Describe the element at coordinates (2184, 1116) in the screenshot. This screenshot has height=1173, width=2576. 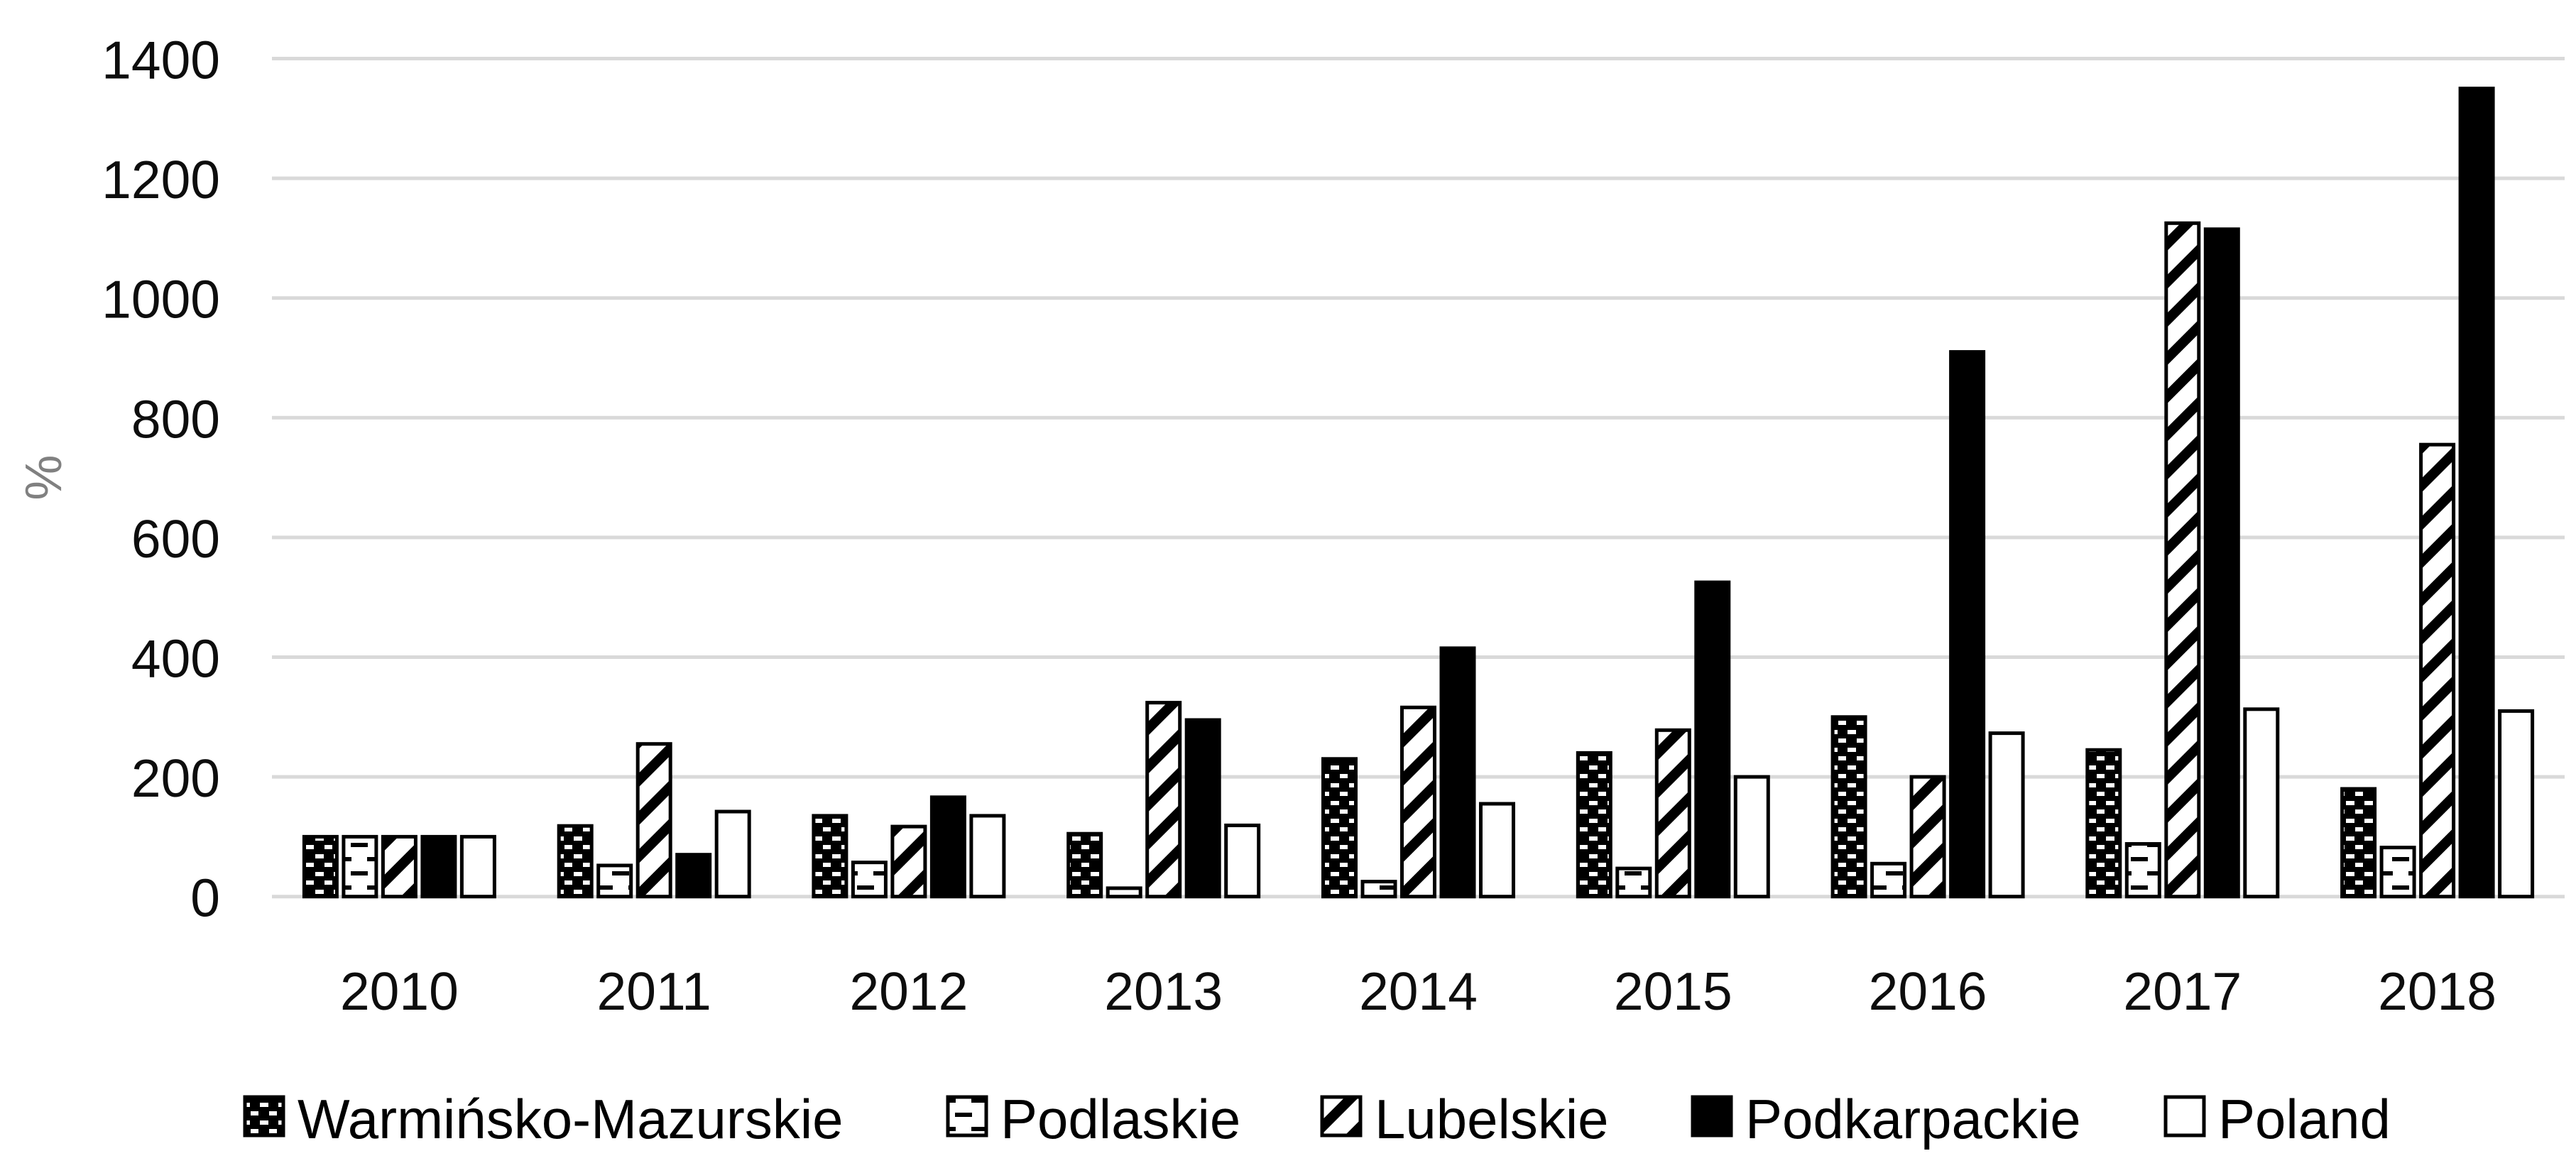
I see `legend-swatch-Poland` at that location.